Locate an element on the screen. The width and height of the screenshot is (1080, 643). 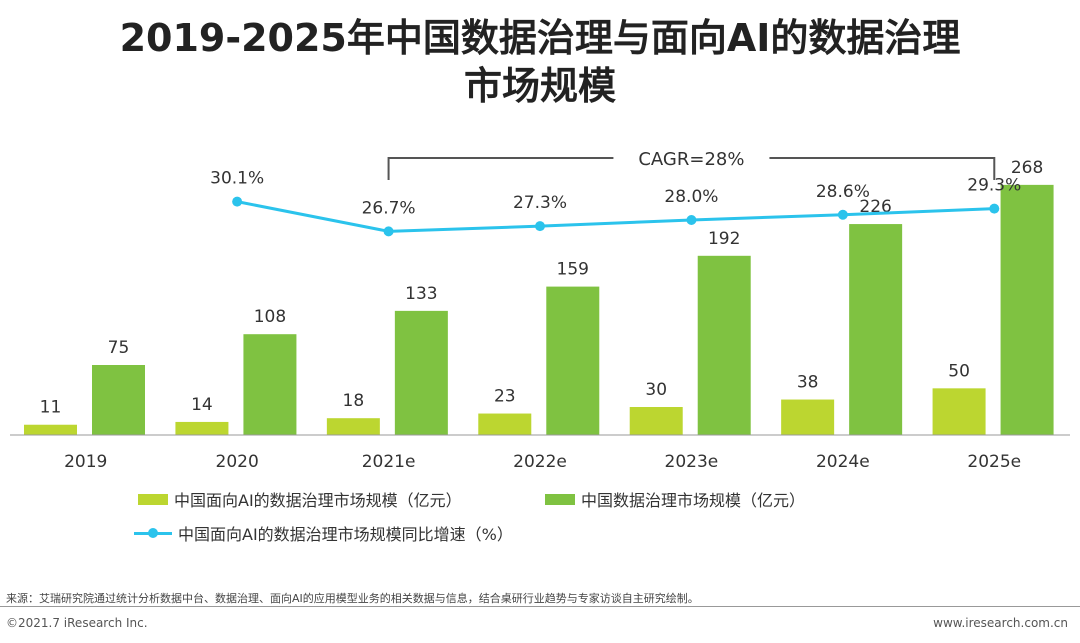
footer-divider is located at coordinates (540, 606).